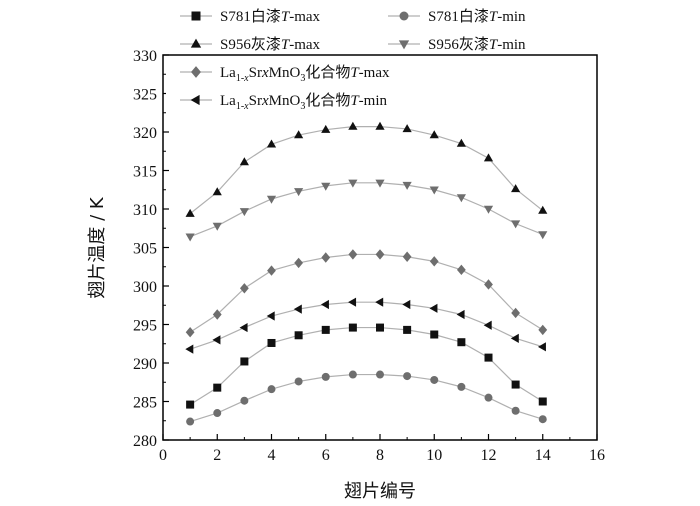 This screenshot has width=700, height=506. What do you see at coordinates (145, 56) in the screenshot?
I see `y-tick-label: 330` at bounding box center [145, 56].